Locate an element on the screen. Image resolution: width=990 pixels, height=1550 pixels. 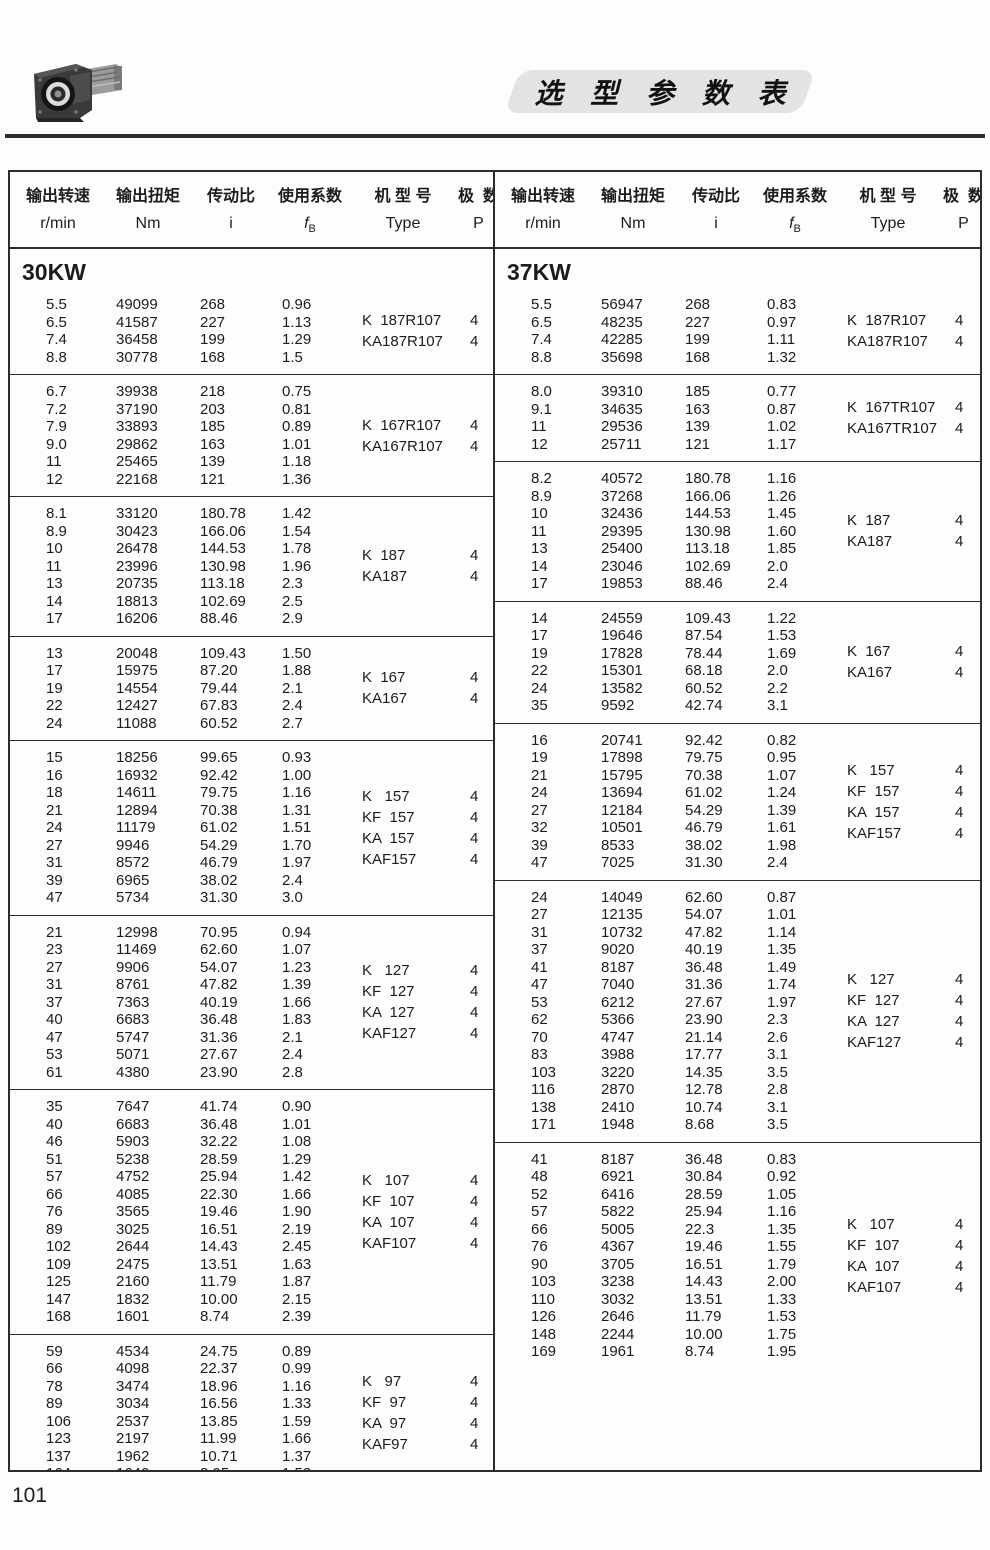
type-name: K 107 is located at coordinates (871, 1224).